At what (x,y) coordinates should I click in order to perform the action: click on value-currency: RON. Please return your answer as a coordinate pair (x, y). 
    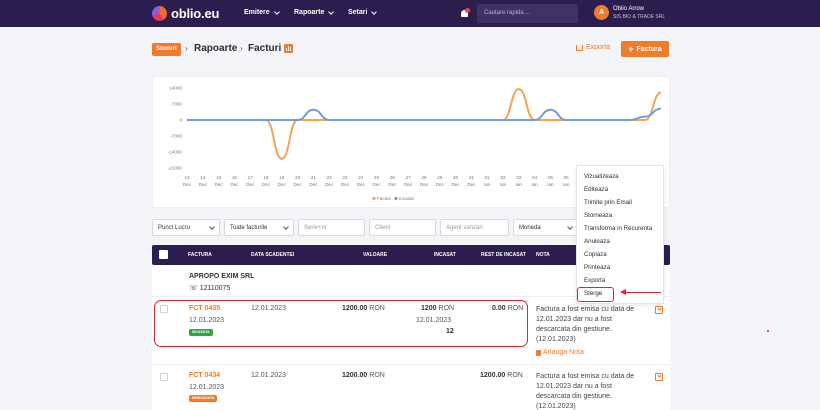
    Looking at the image, I should click on (377, 375).